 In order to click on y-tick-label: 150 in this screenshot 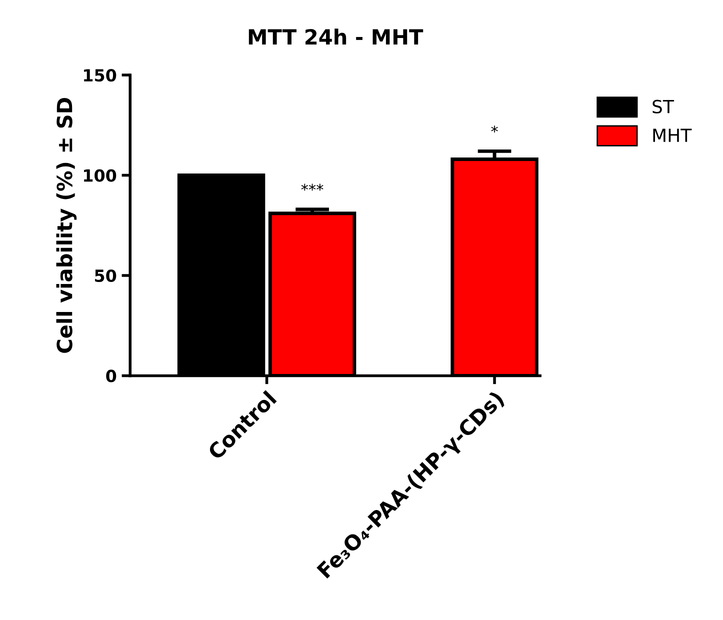, I will do `click(100, 75)`.